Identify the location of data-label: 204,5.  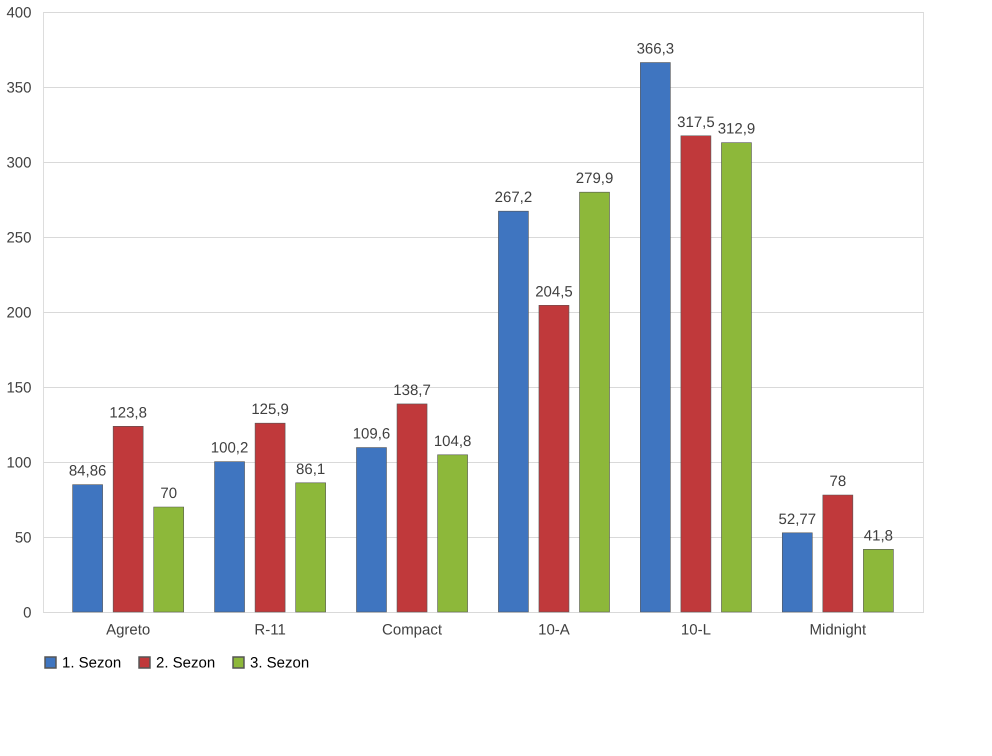
(554, 291).